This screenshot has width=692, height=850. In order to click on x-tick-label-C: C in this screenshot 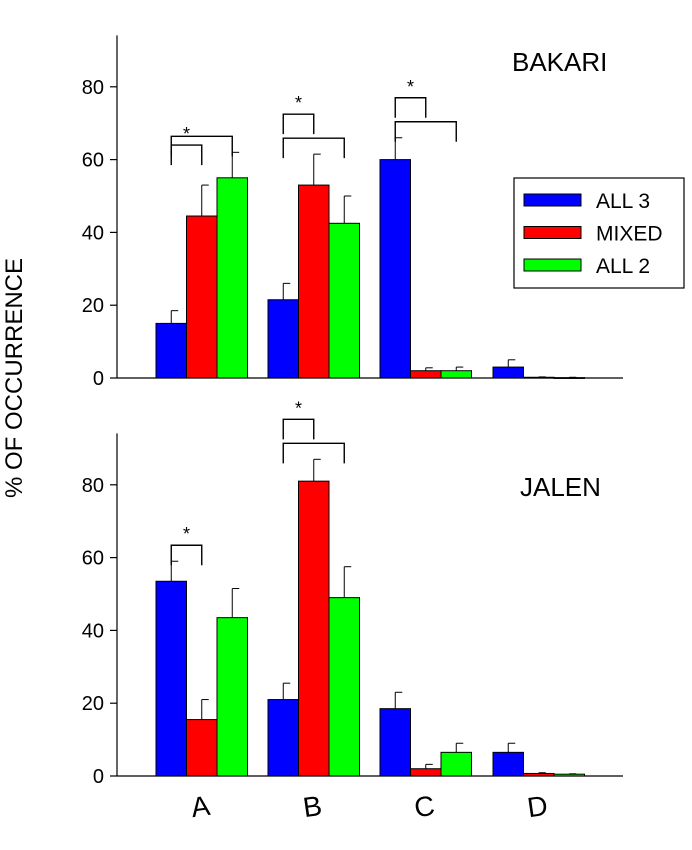, I will do `click(424, 807)`.